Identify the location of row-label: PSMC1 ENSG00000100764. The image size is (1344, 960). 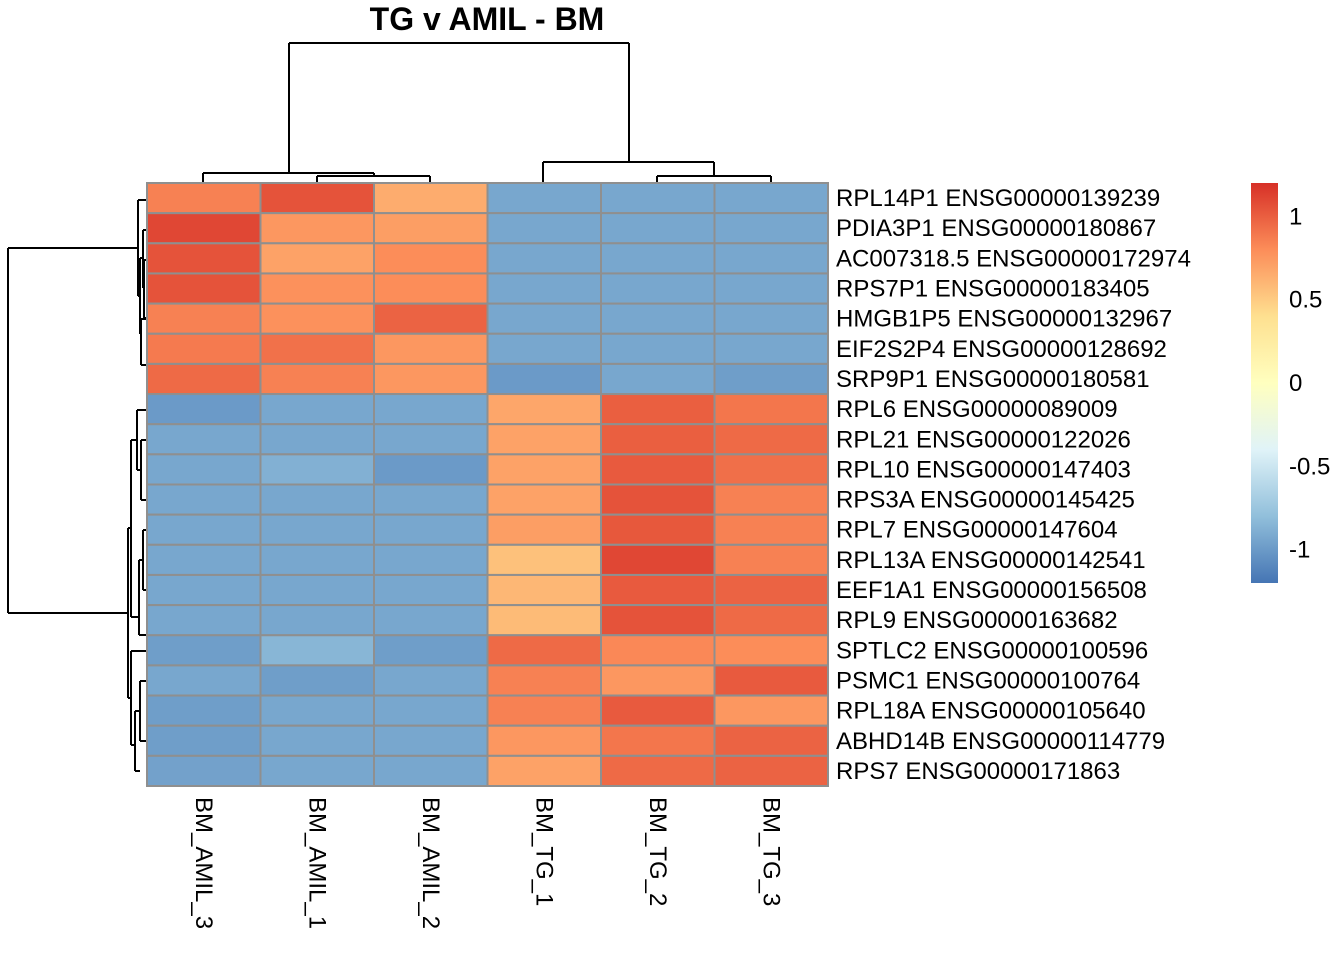
(988, 680).